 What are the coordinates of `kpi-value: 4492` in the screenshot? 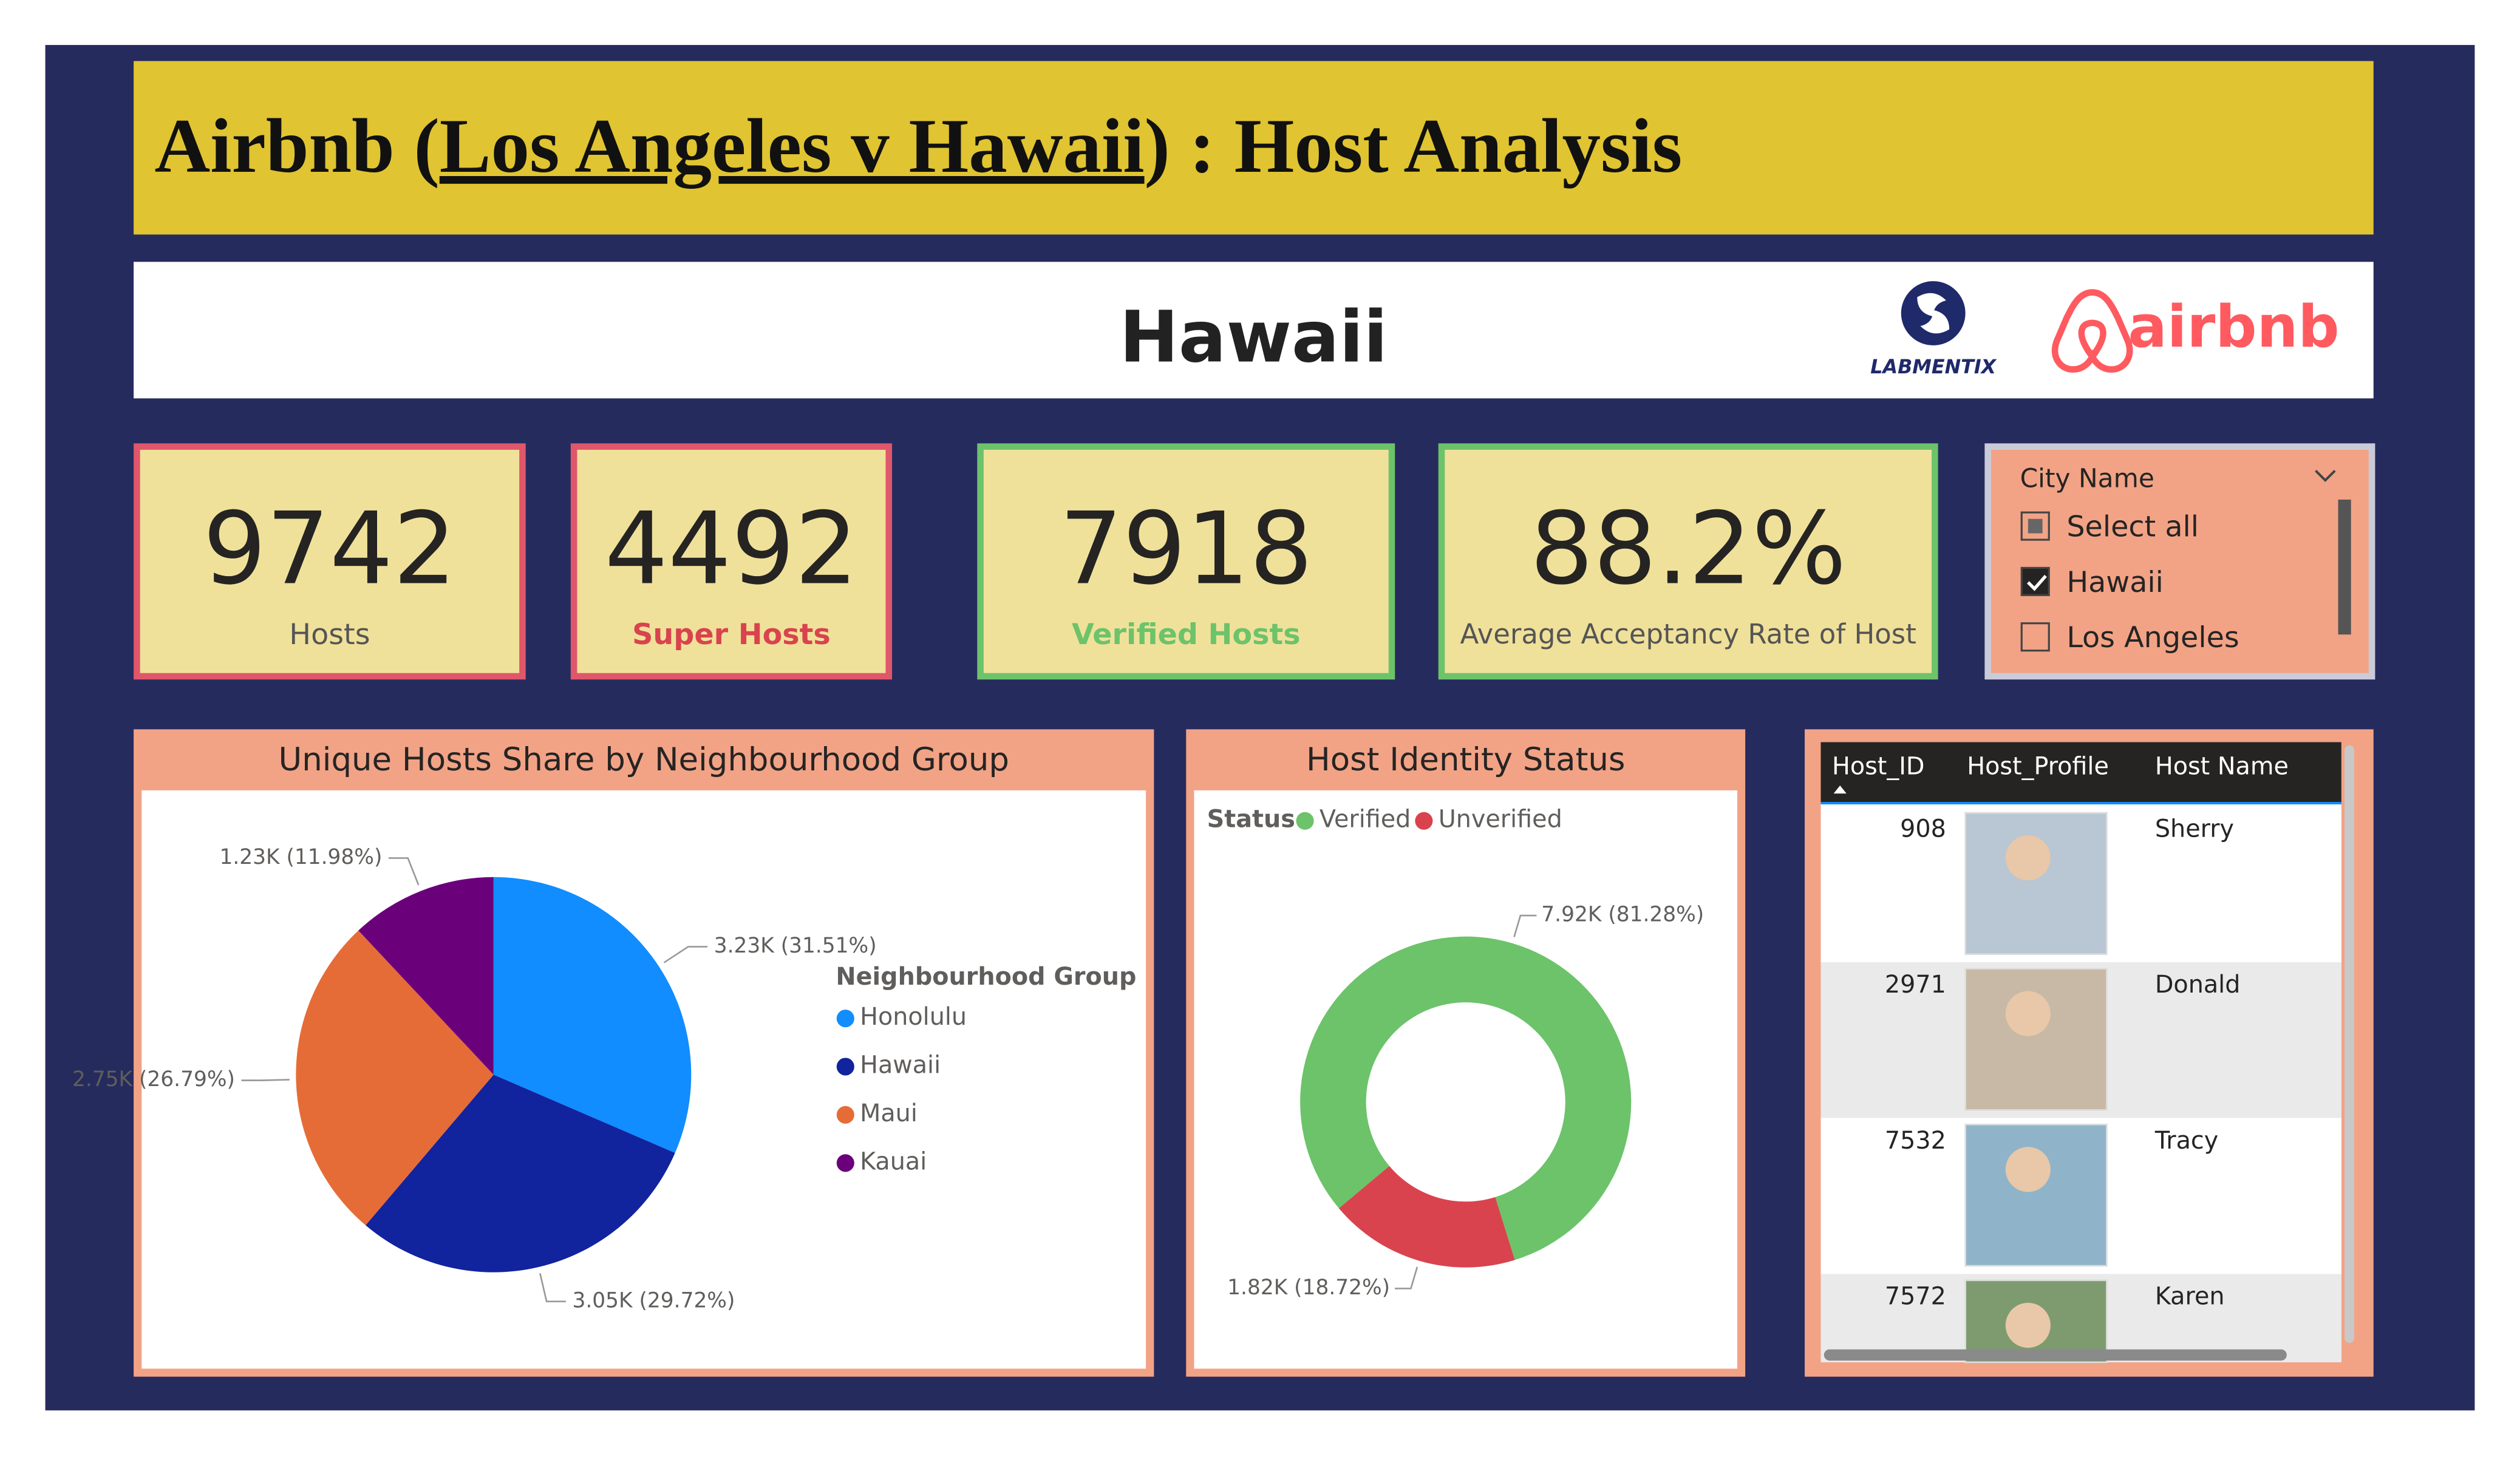 It's located at (732, 548).